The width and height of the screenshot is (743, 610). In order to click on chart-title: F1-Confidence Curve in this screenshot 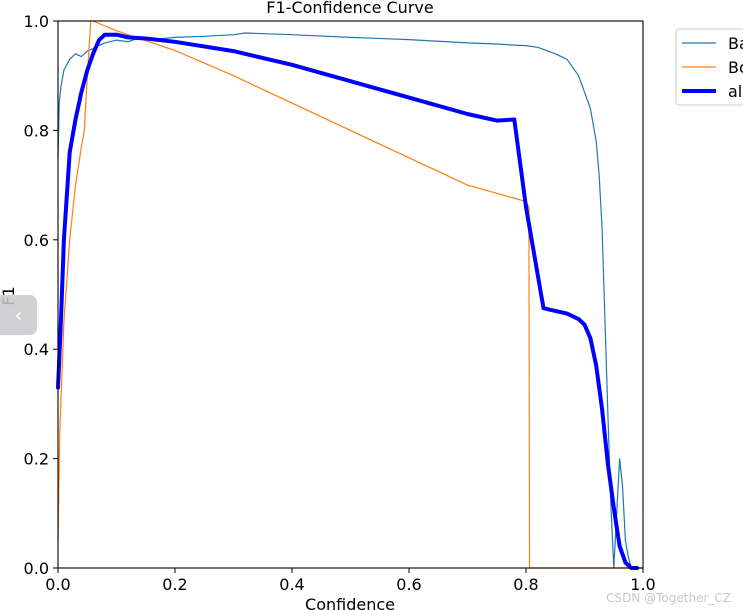, I will do `click(349, 8)`.